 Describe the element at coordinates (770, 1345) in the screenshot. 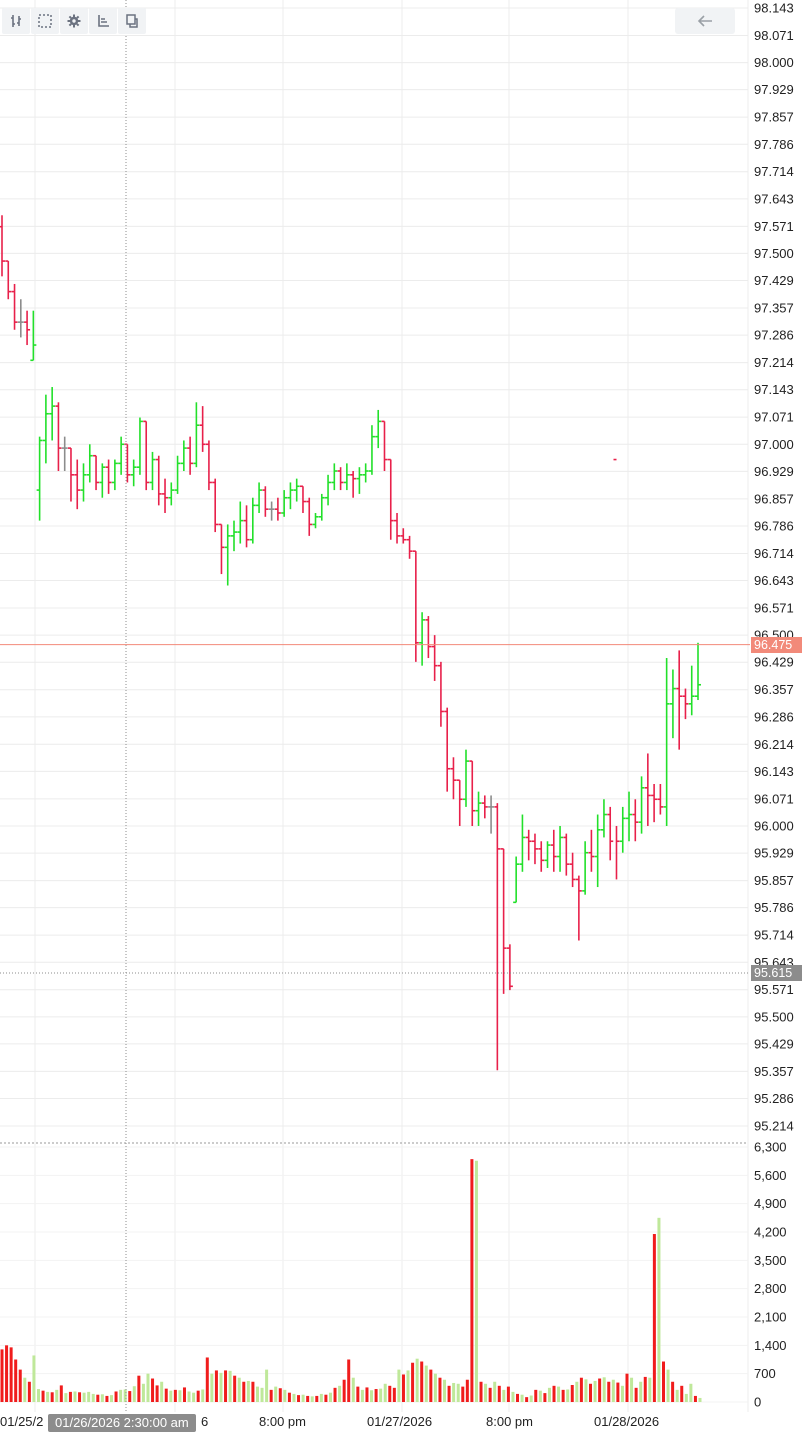

I see `volume-tick-label: 1,400` at that location.